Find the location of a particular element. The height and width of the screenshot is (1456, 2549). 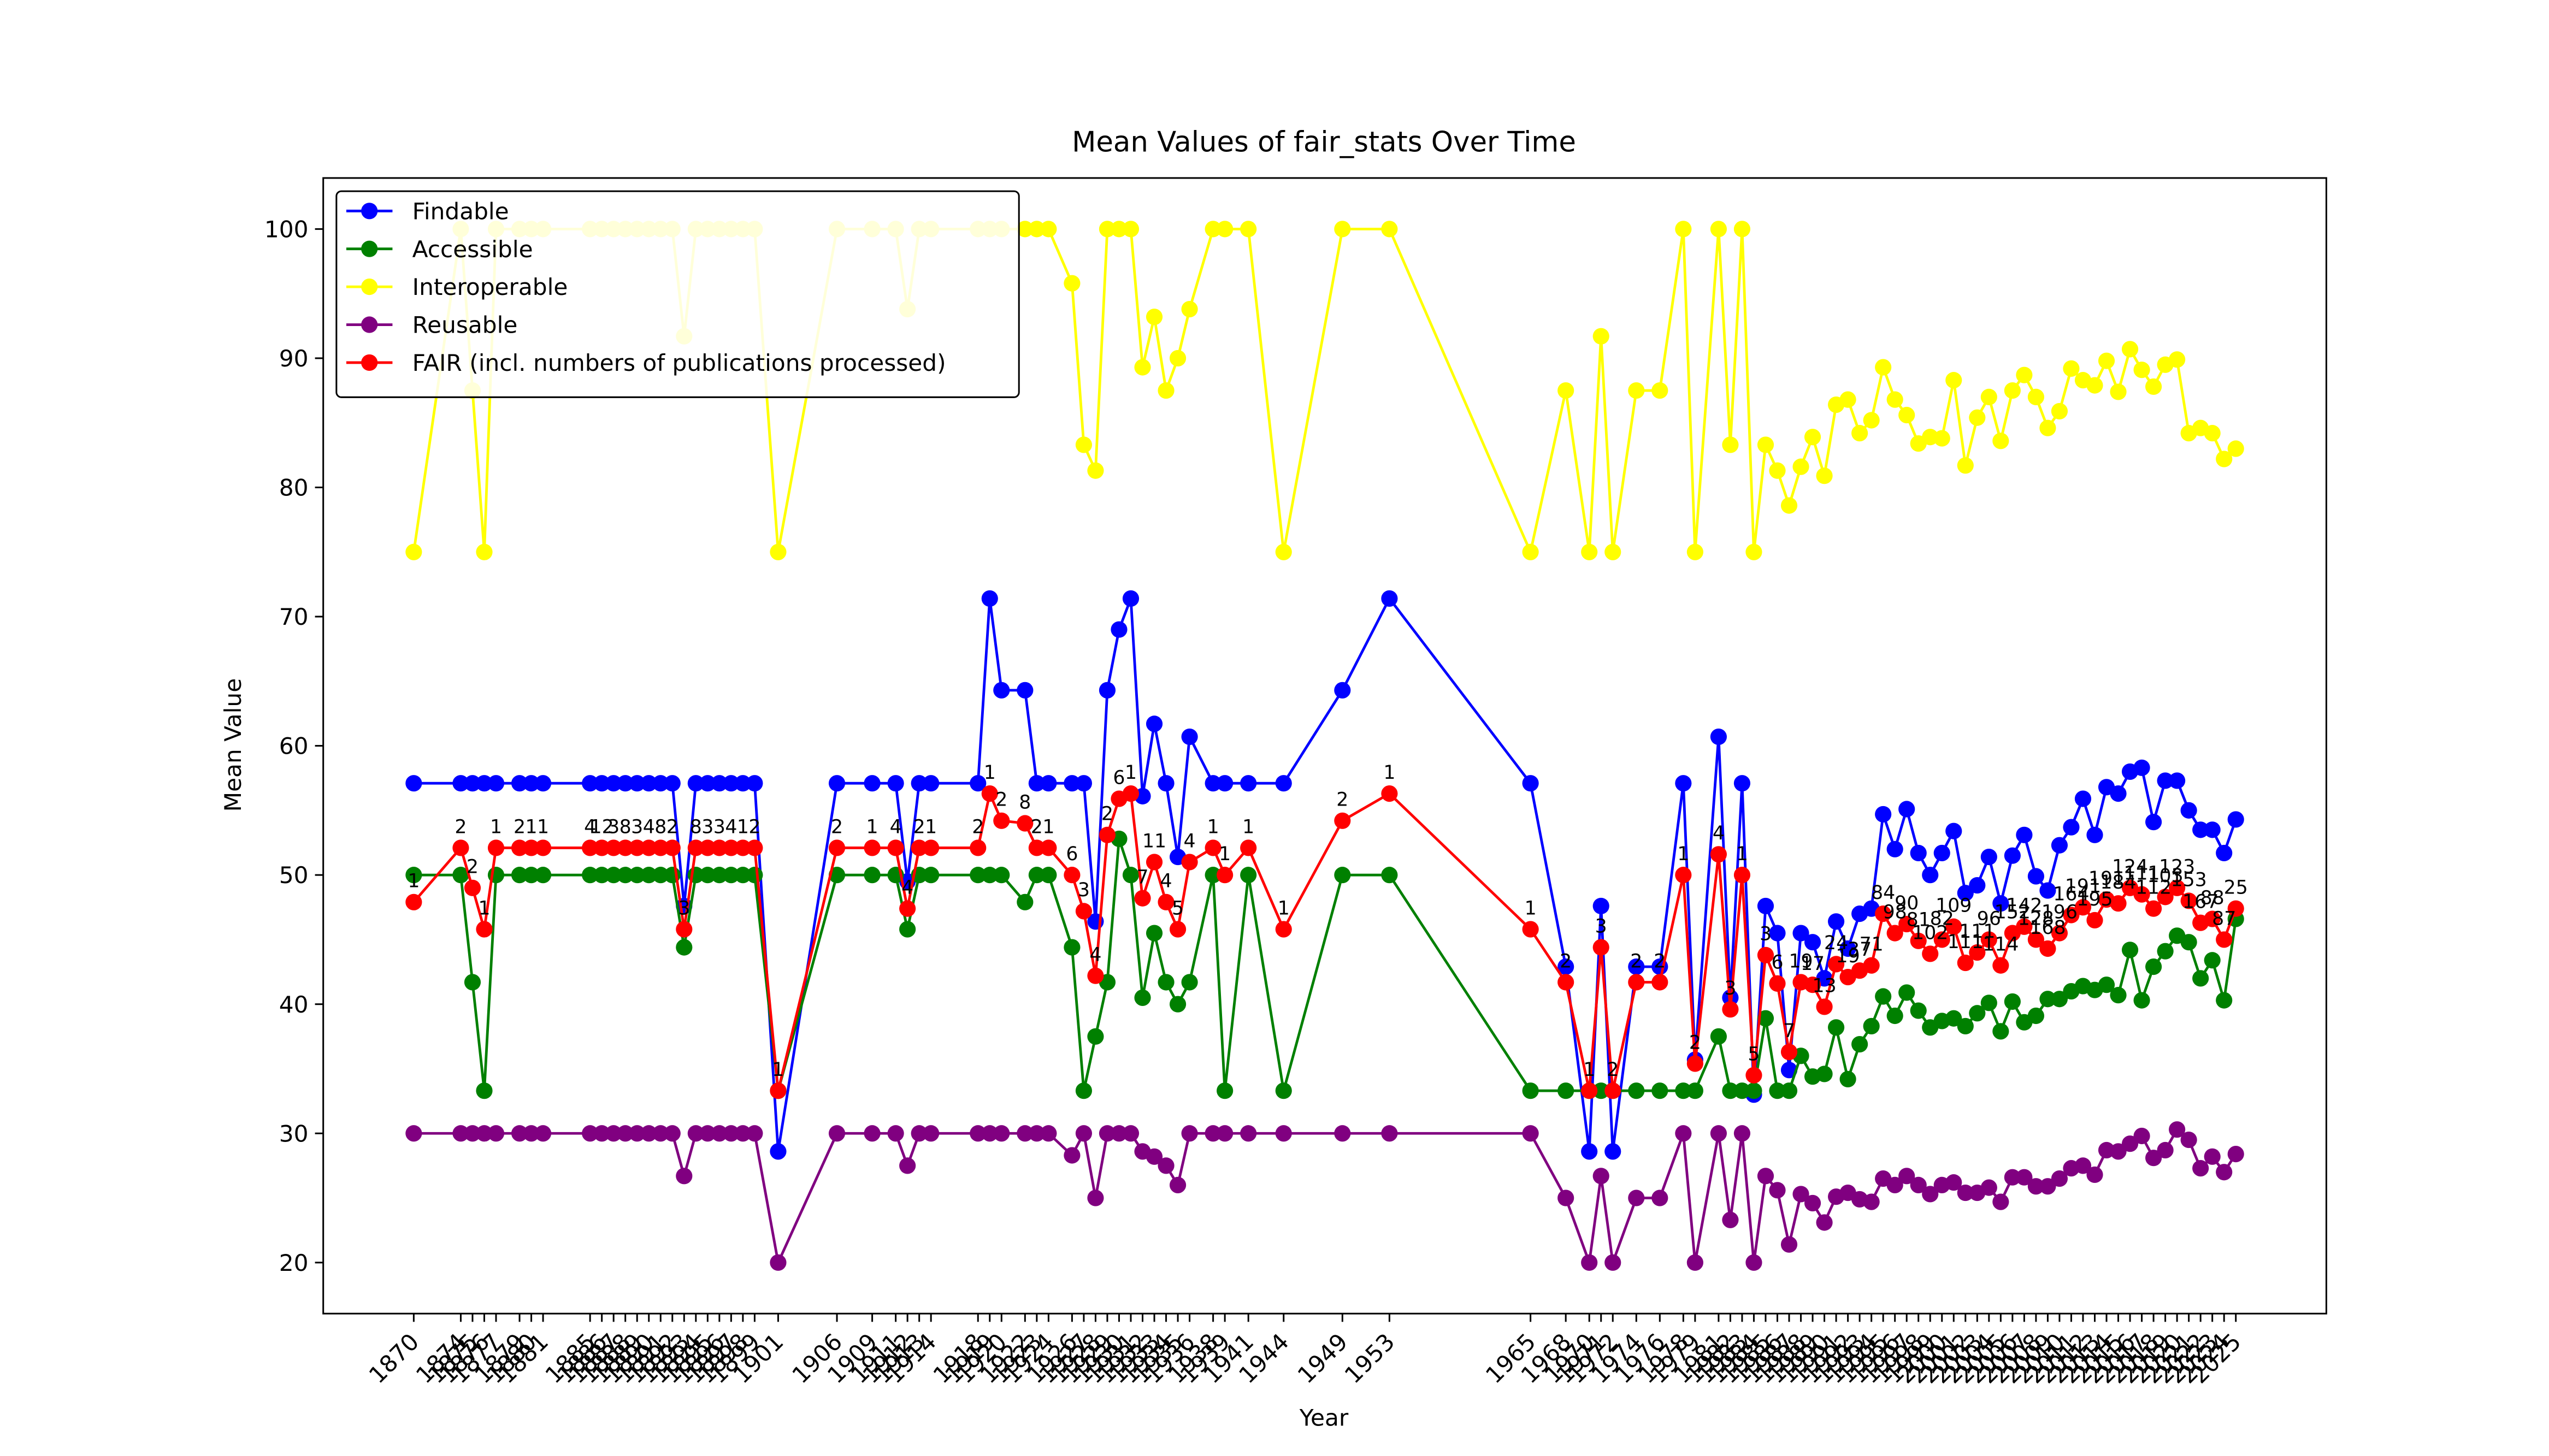

y-tick-label: 50 is located at coordinates (294, 875).